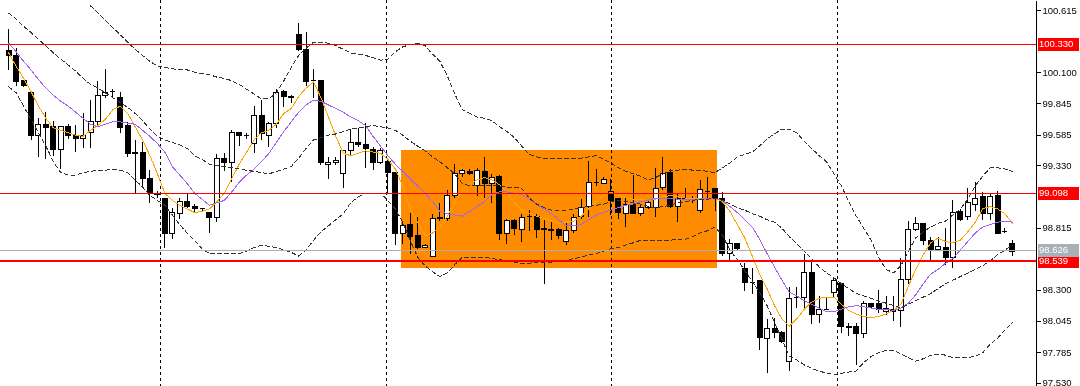 The height and width of the screenshot is (386, 1080). Describe the element at coordinates (1059, 72) in the screenshot. I see `y-tick-label: 100.100` at that location.